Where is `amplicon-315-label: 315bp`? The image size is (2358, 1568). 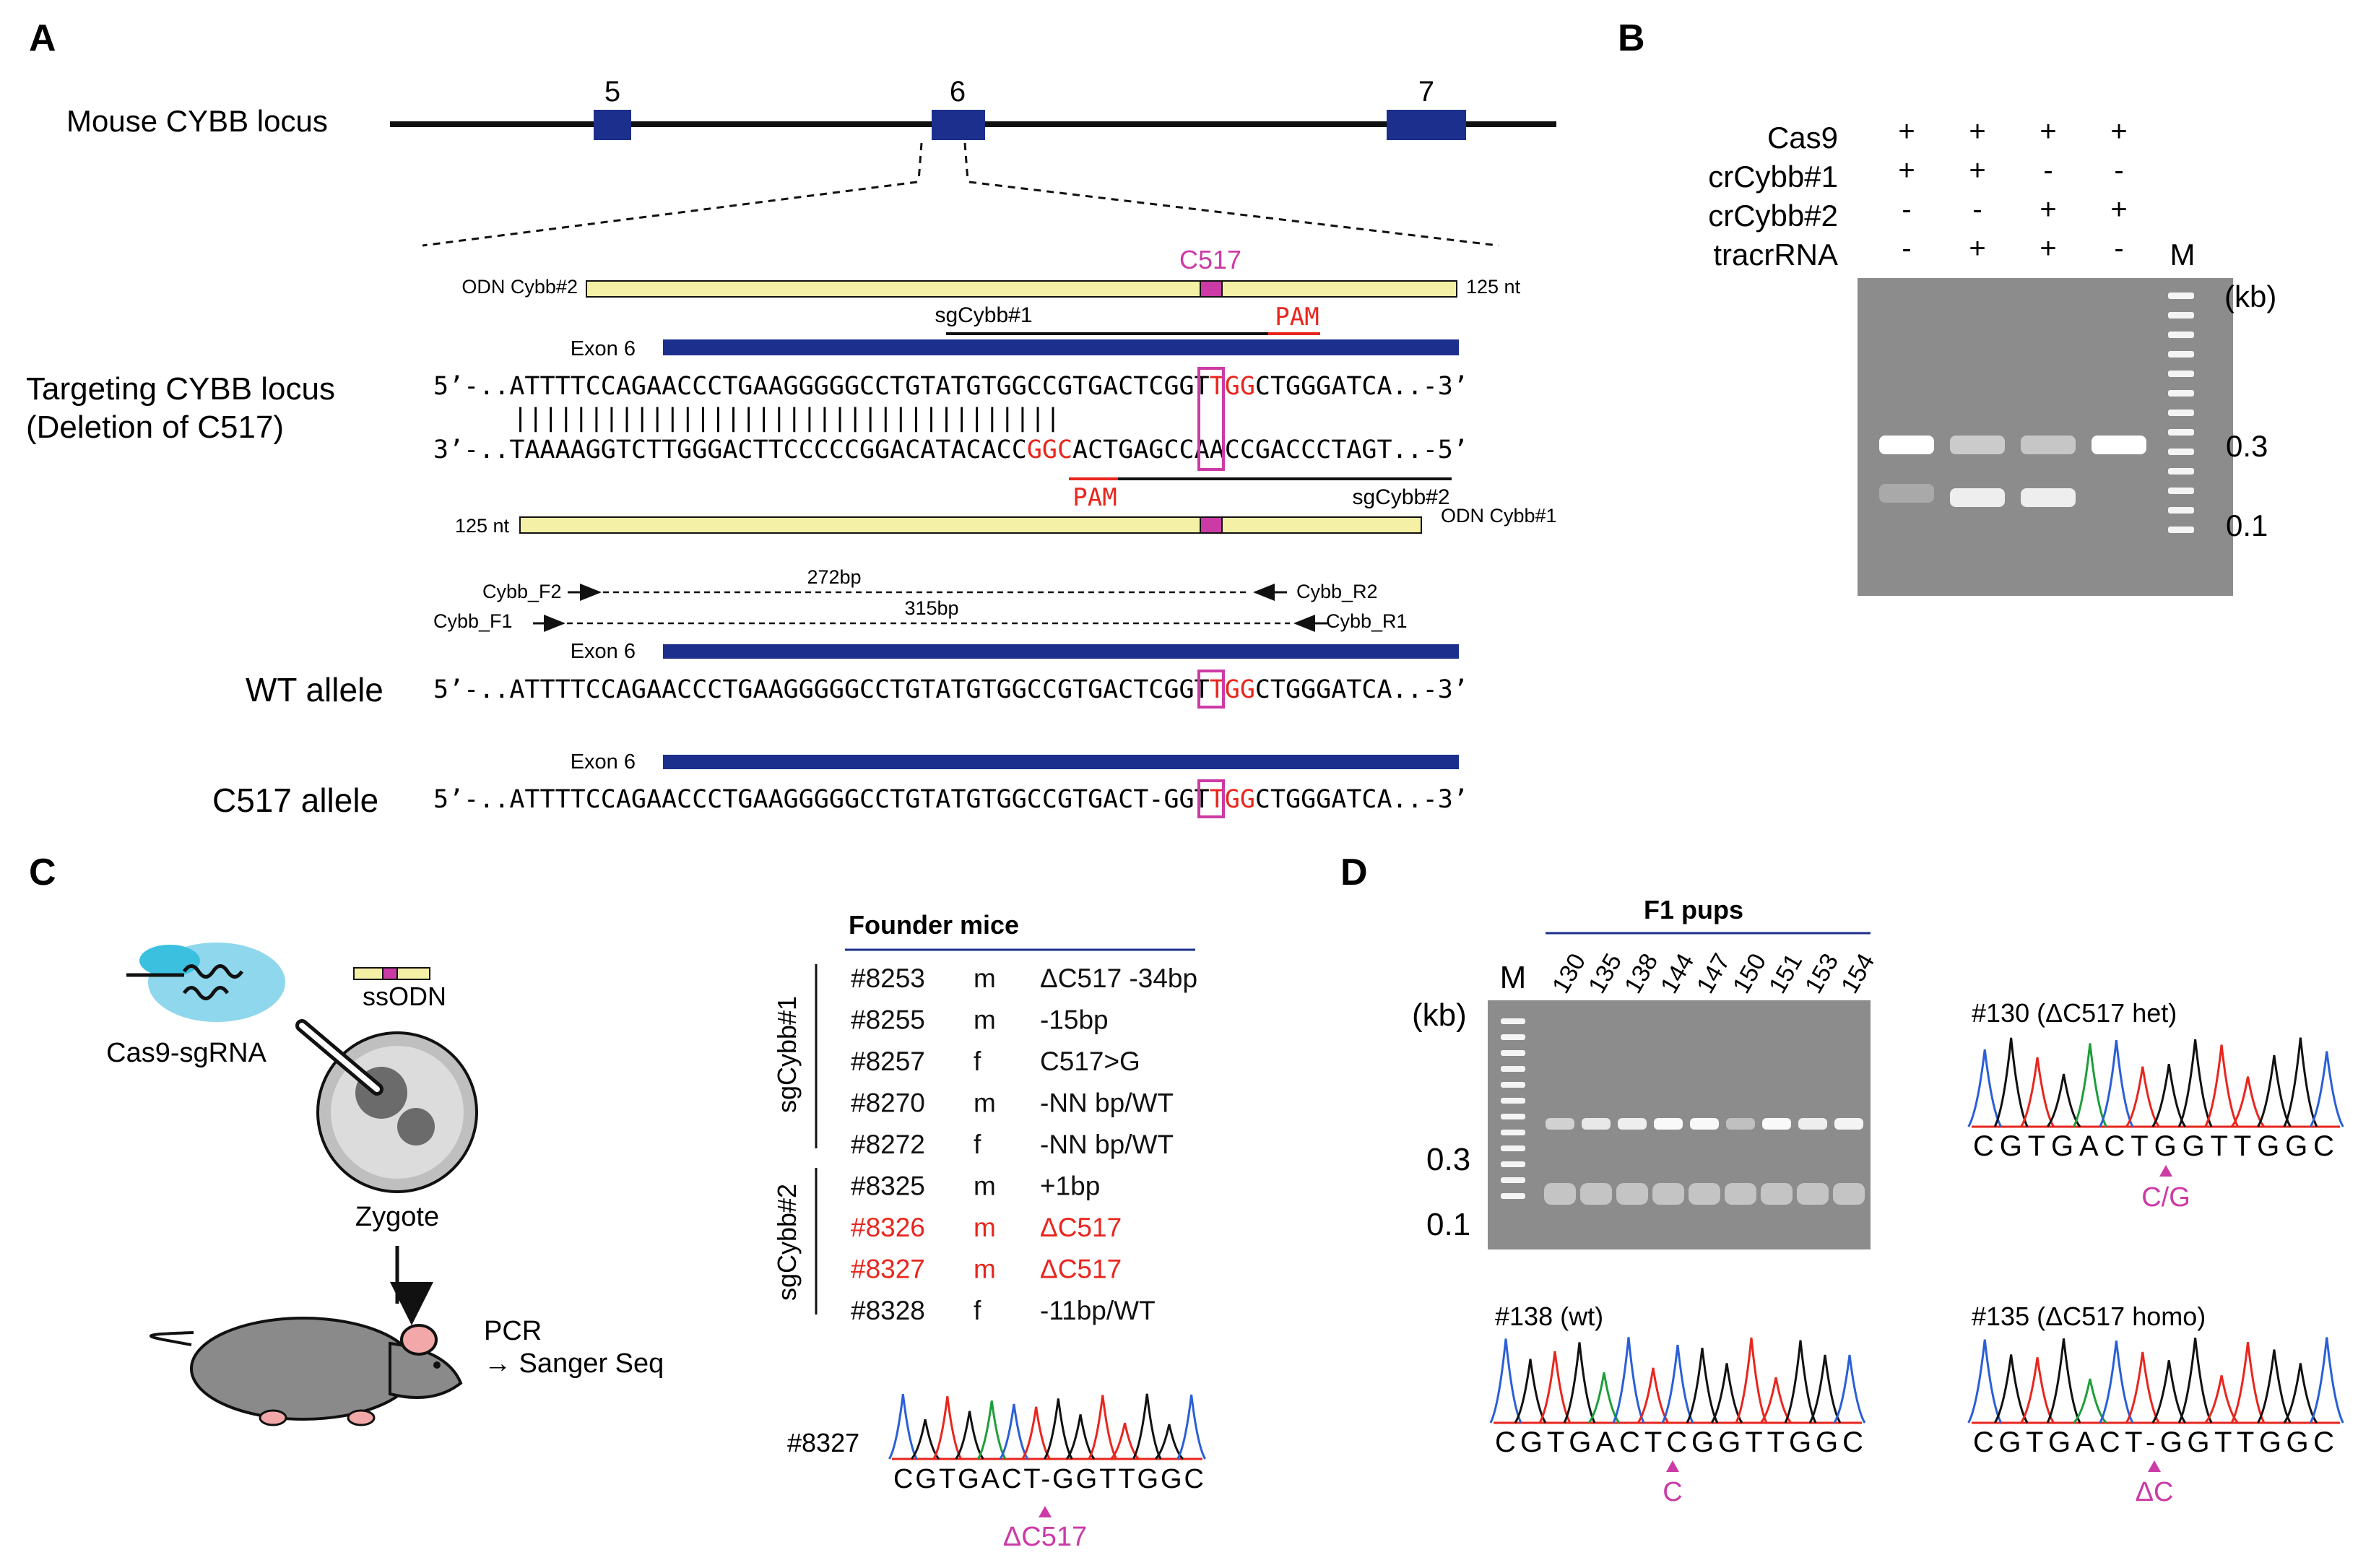
amplicon-315-label: 315bp is located at coordinates (931, 608).